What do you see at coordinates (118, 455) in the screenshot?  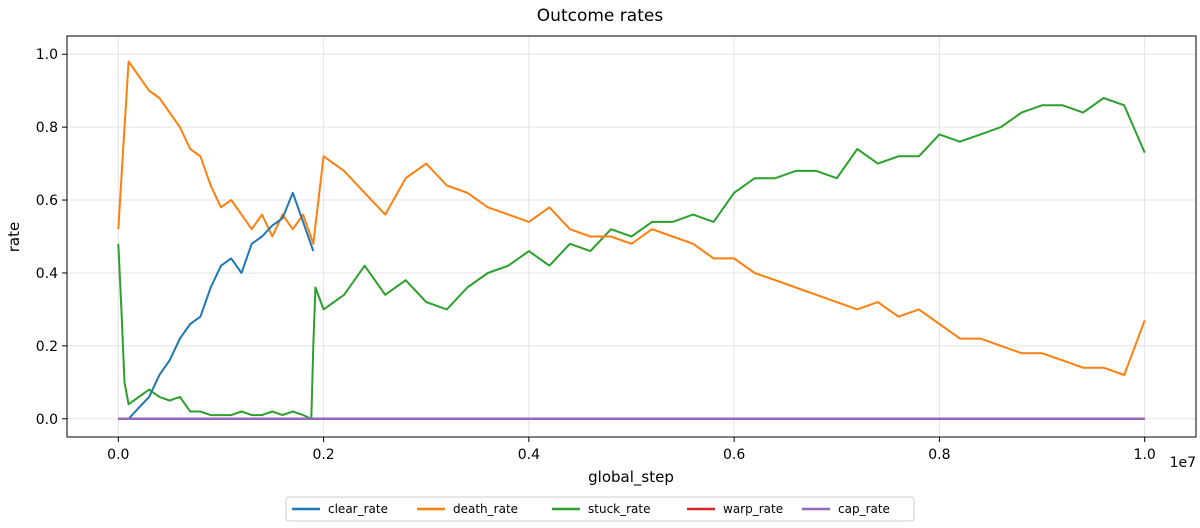 I see `x-tick-label: 0.0` at bounding box center [118, 455].